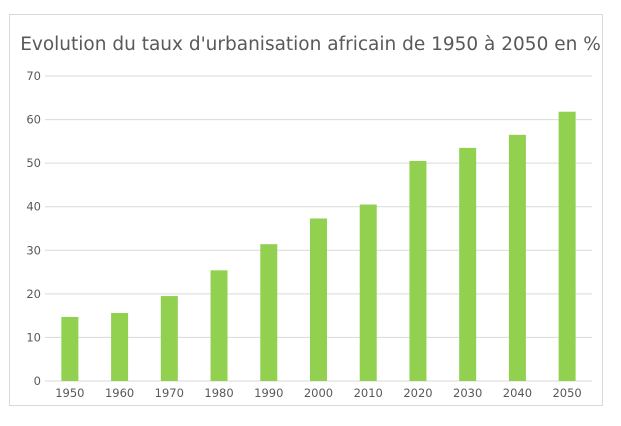 This screenshot has width=621, height=426. I want to click on y-tick-label: 20, so click(33, 294).